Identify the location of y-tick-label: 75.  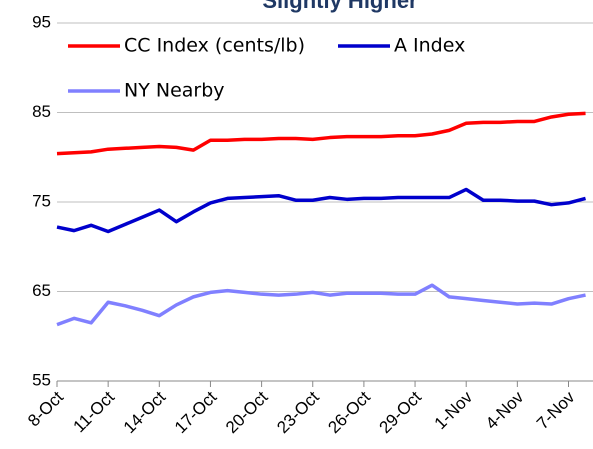
(41, 200).